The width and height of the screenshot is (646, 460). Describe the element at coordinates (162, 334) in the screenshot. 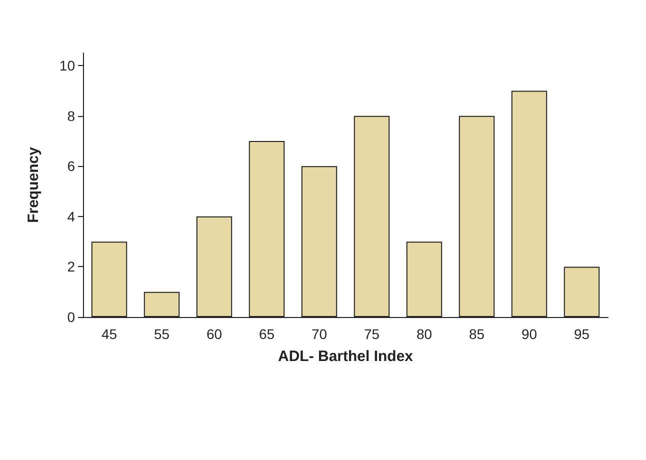

I see `x-tick-label: 55` at that location.